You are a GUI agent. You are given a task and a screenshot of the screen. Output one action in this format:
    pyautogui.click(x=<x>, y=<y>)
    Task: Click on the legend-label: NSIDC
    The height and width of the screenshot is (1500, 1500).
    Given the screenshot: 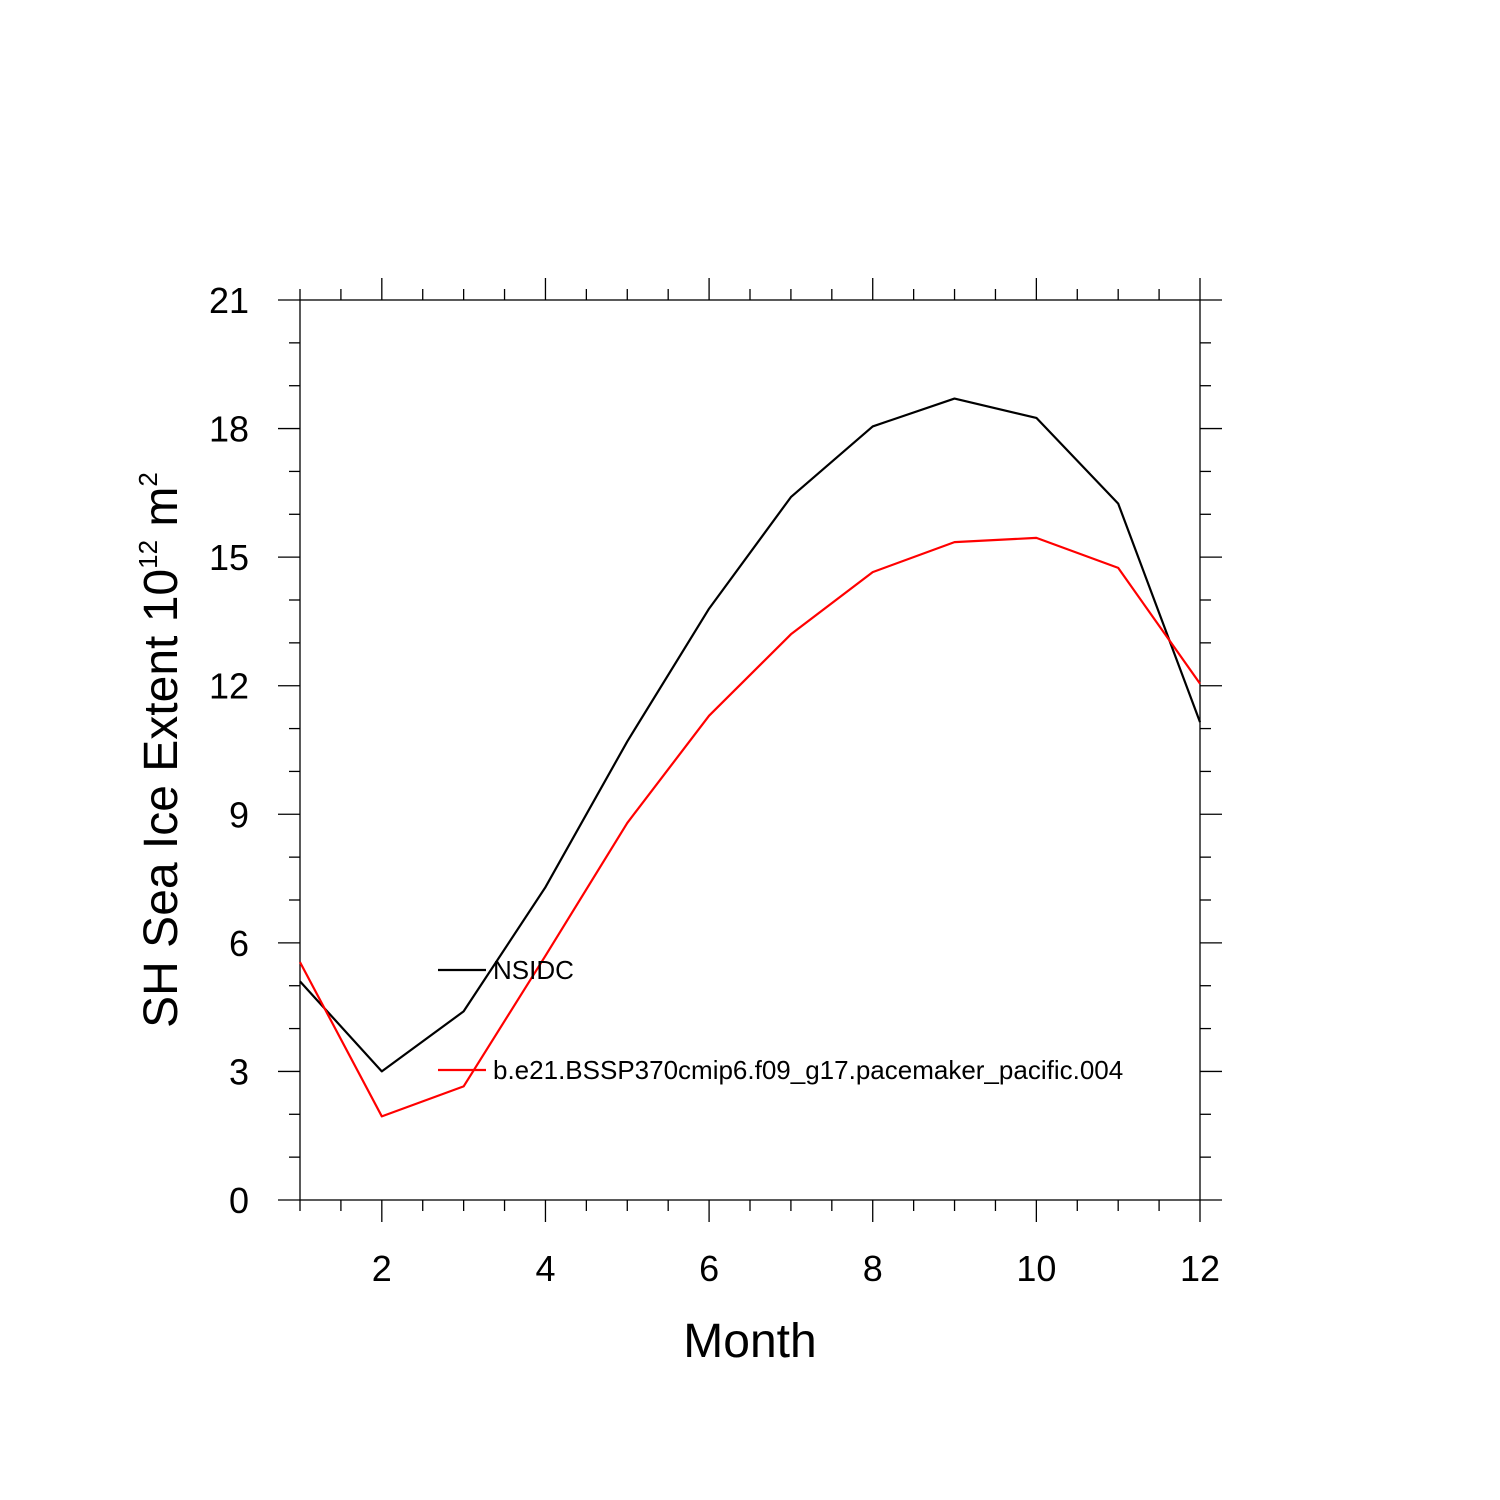 What is the action you would take?
    pyautogui.click(x=533, y=970)
    